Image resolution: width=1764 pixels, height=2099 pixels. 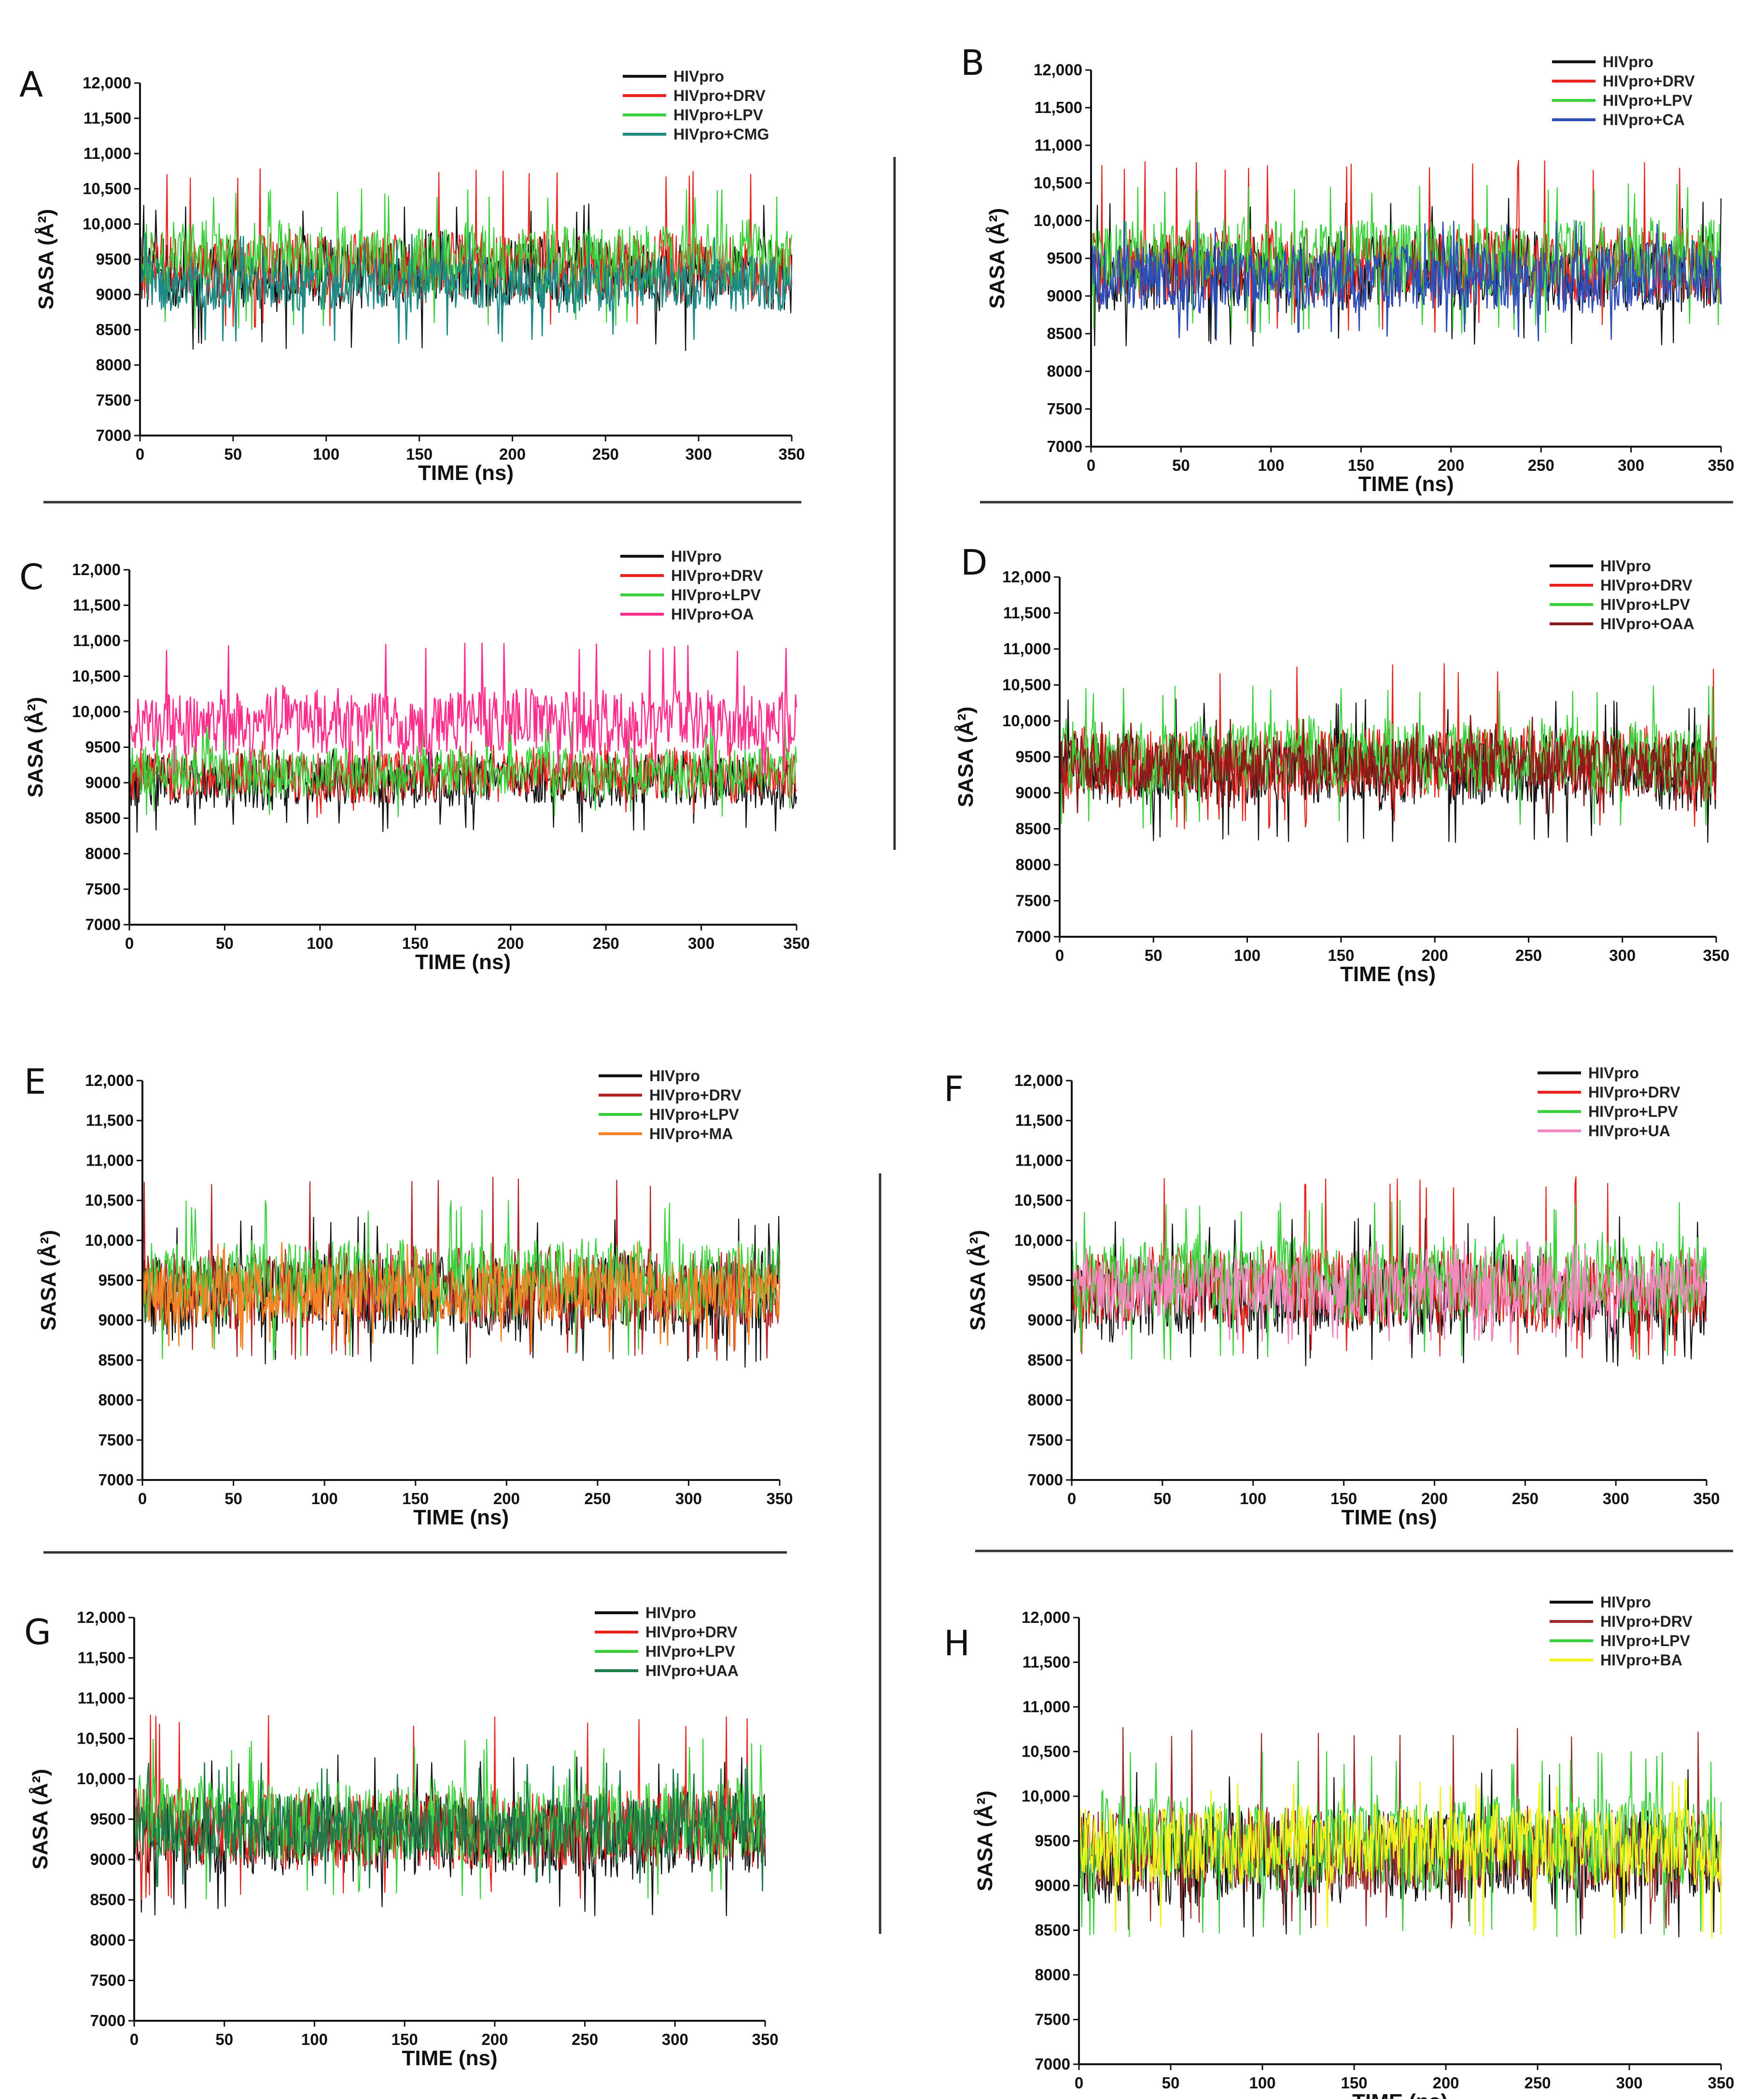 What do you see at coordinates (450, 1827) in the screenshot?
I see `series-line-hivpro-uaa` at bounding box center [450, 1827].